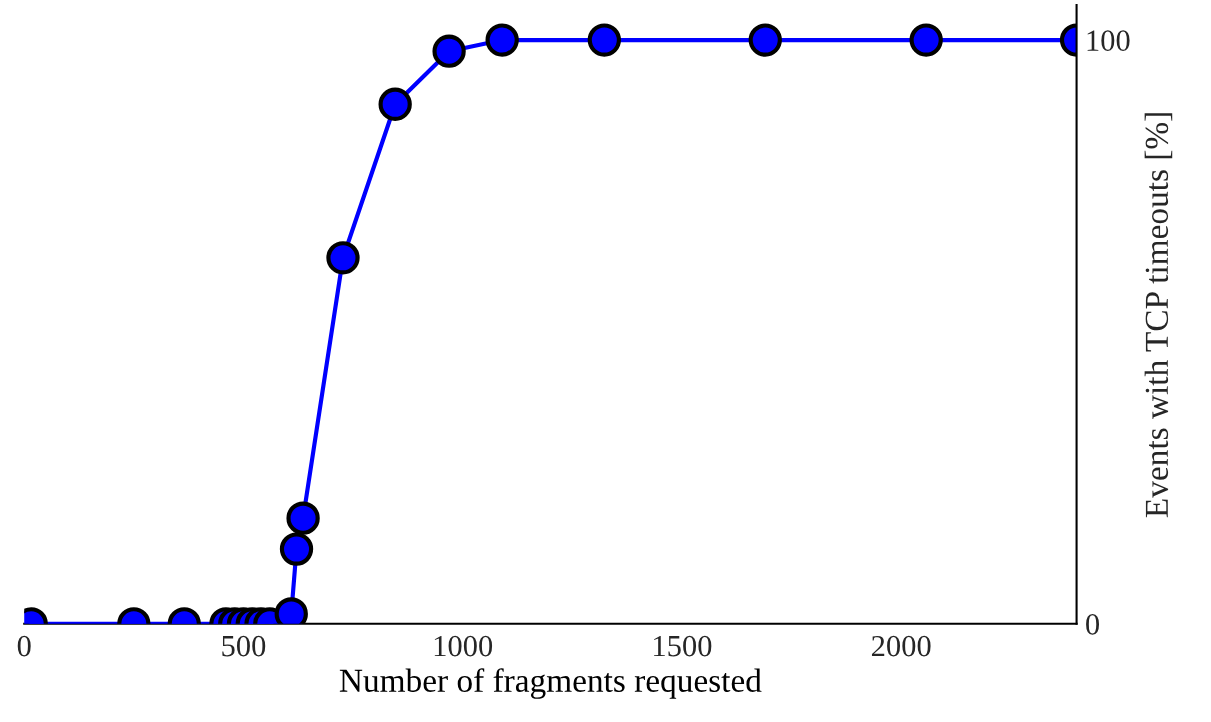 The image size is (1211, 722). Describe the element at coordinates (463, 646) in the screenshot. I see `x-tick-label: 1000` at that location.